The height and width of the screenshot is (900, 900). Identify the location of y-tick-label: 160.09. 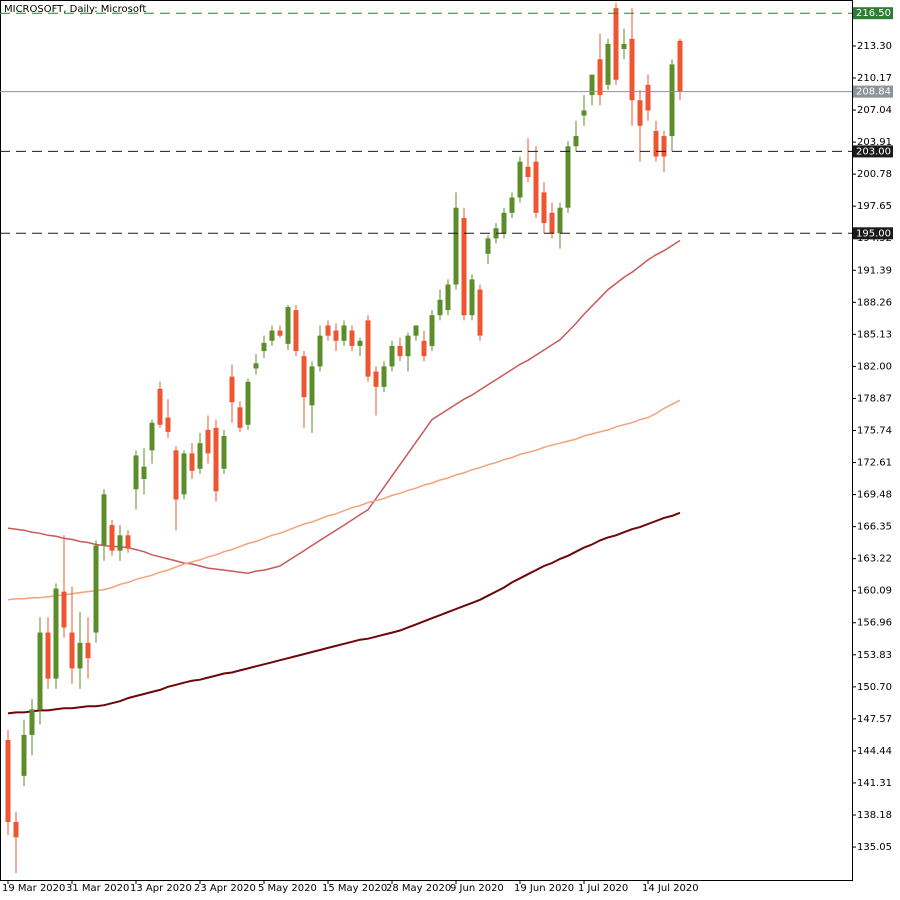
(874, 591).